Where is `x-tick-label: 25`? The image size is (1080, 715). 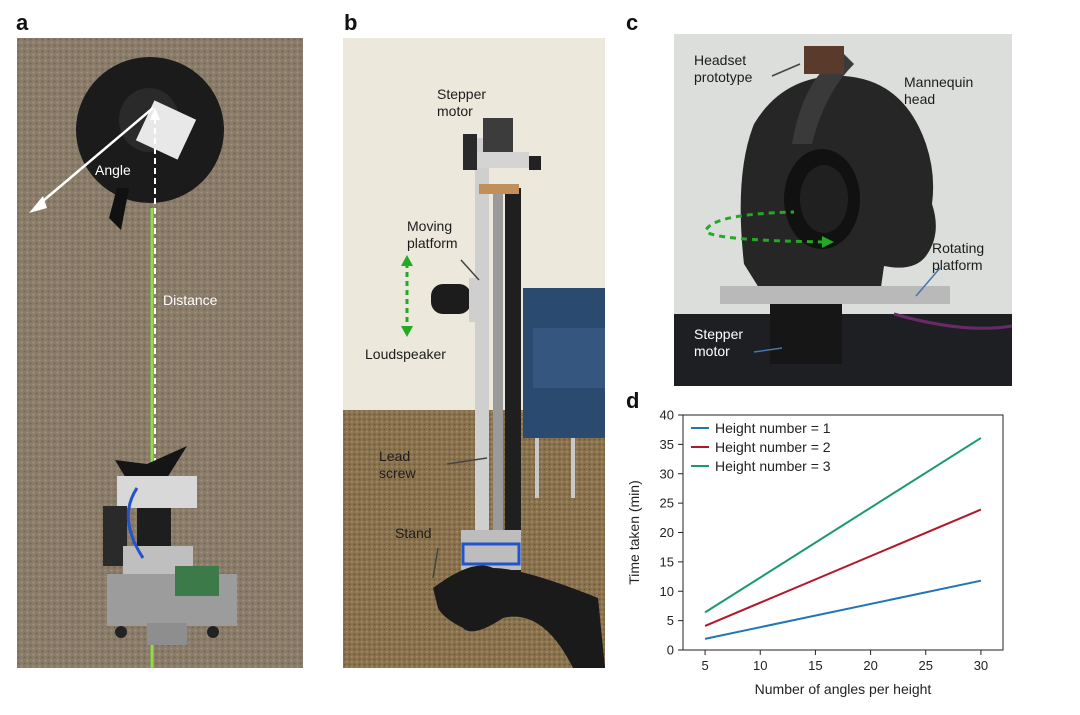 x-tick-label: 25 is located at coordinates (926, 665).